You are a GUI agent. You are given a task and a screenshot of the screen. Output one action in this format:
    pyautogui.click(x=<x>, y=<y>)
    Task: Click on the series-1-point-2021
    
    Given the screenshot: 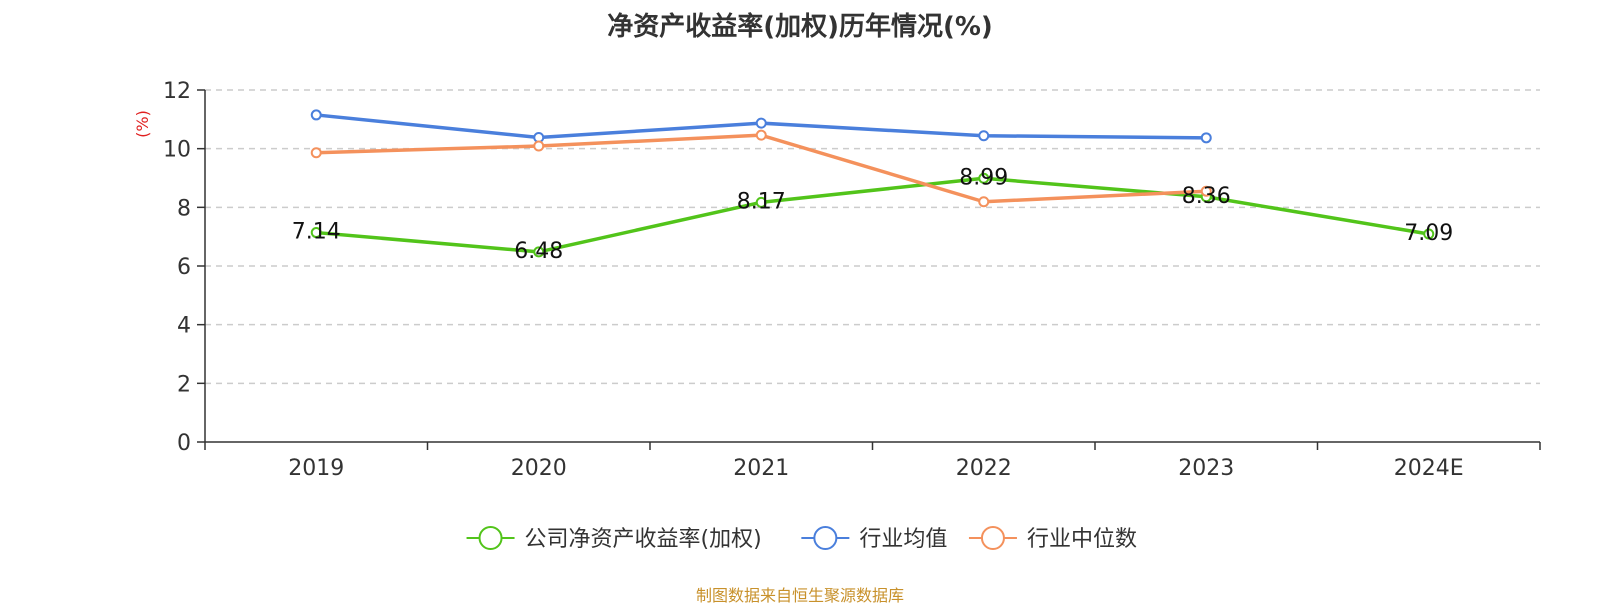 What is the action you would take?
    pyautogui.click(x=761, y=123)
    